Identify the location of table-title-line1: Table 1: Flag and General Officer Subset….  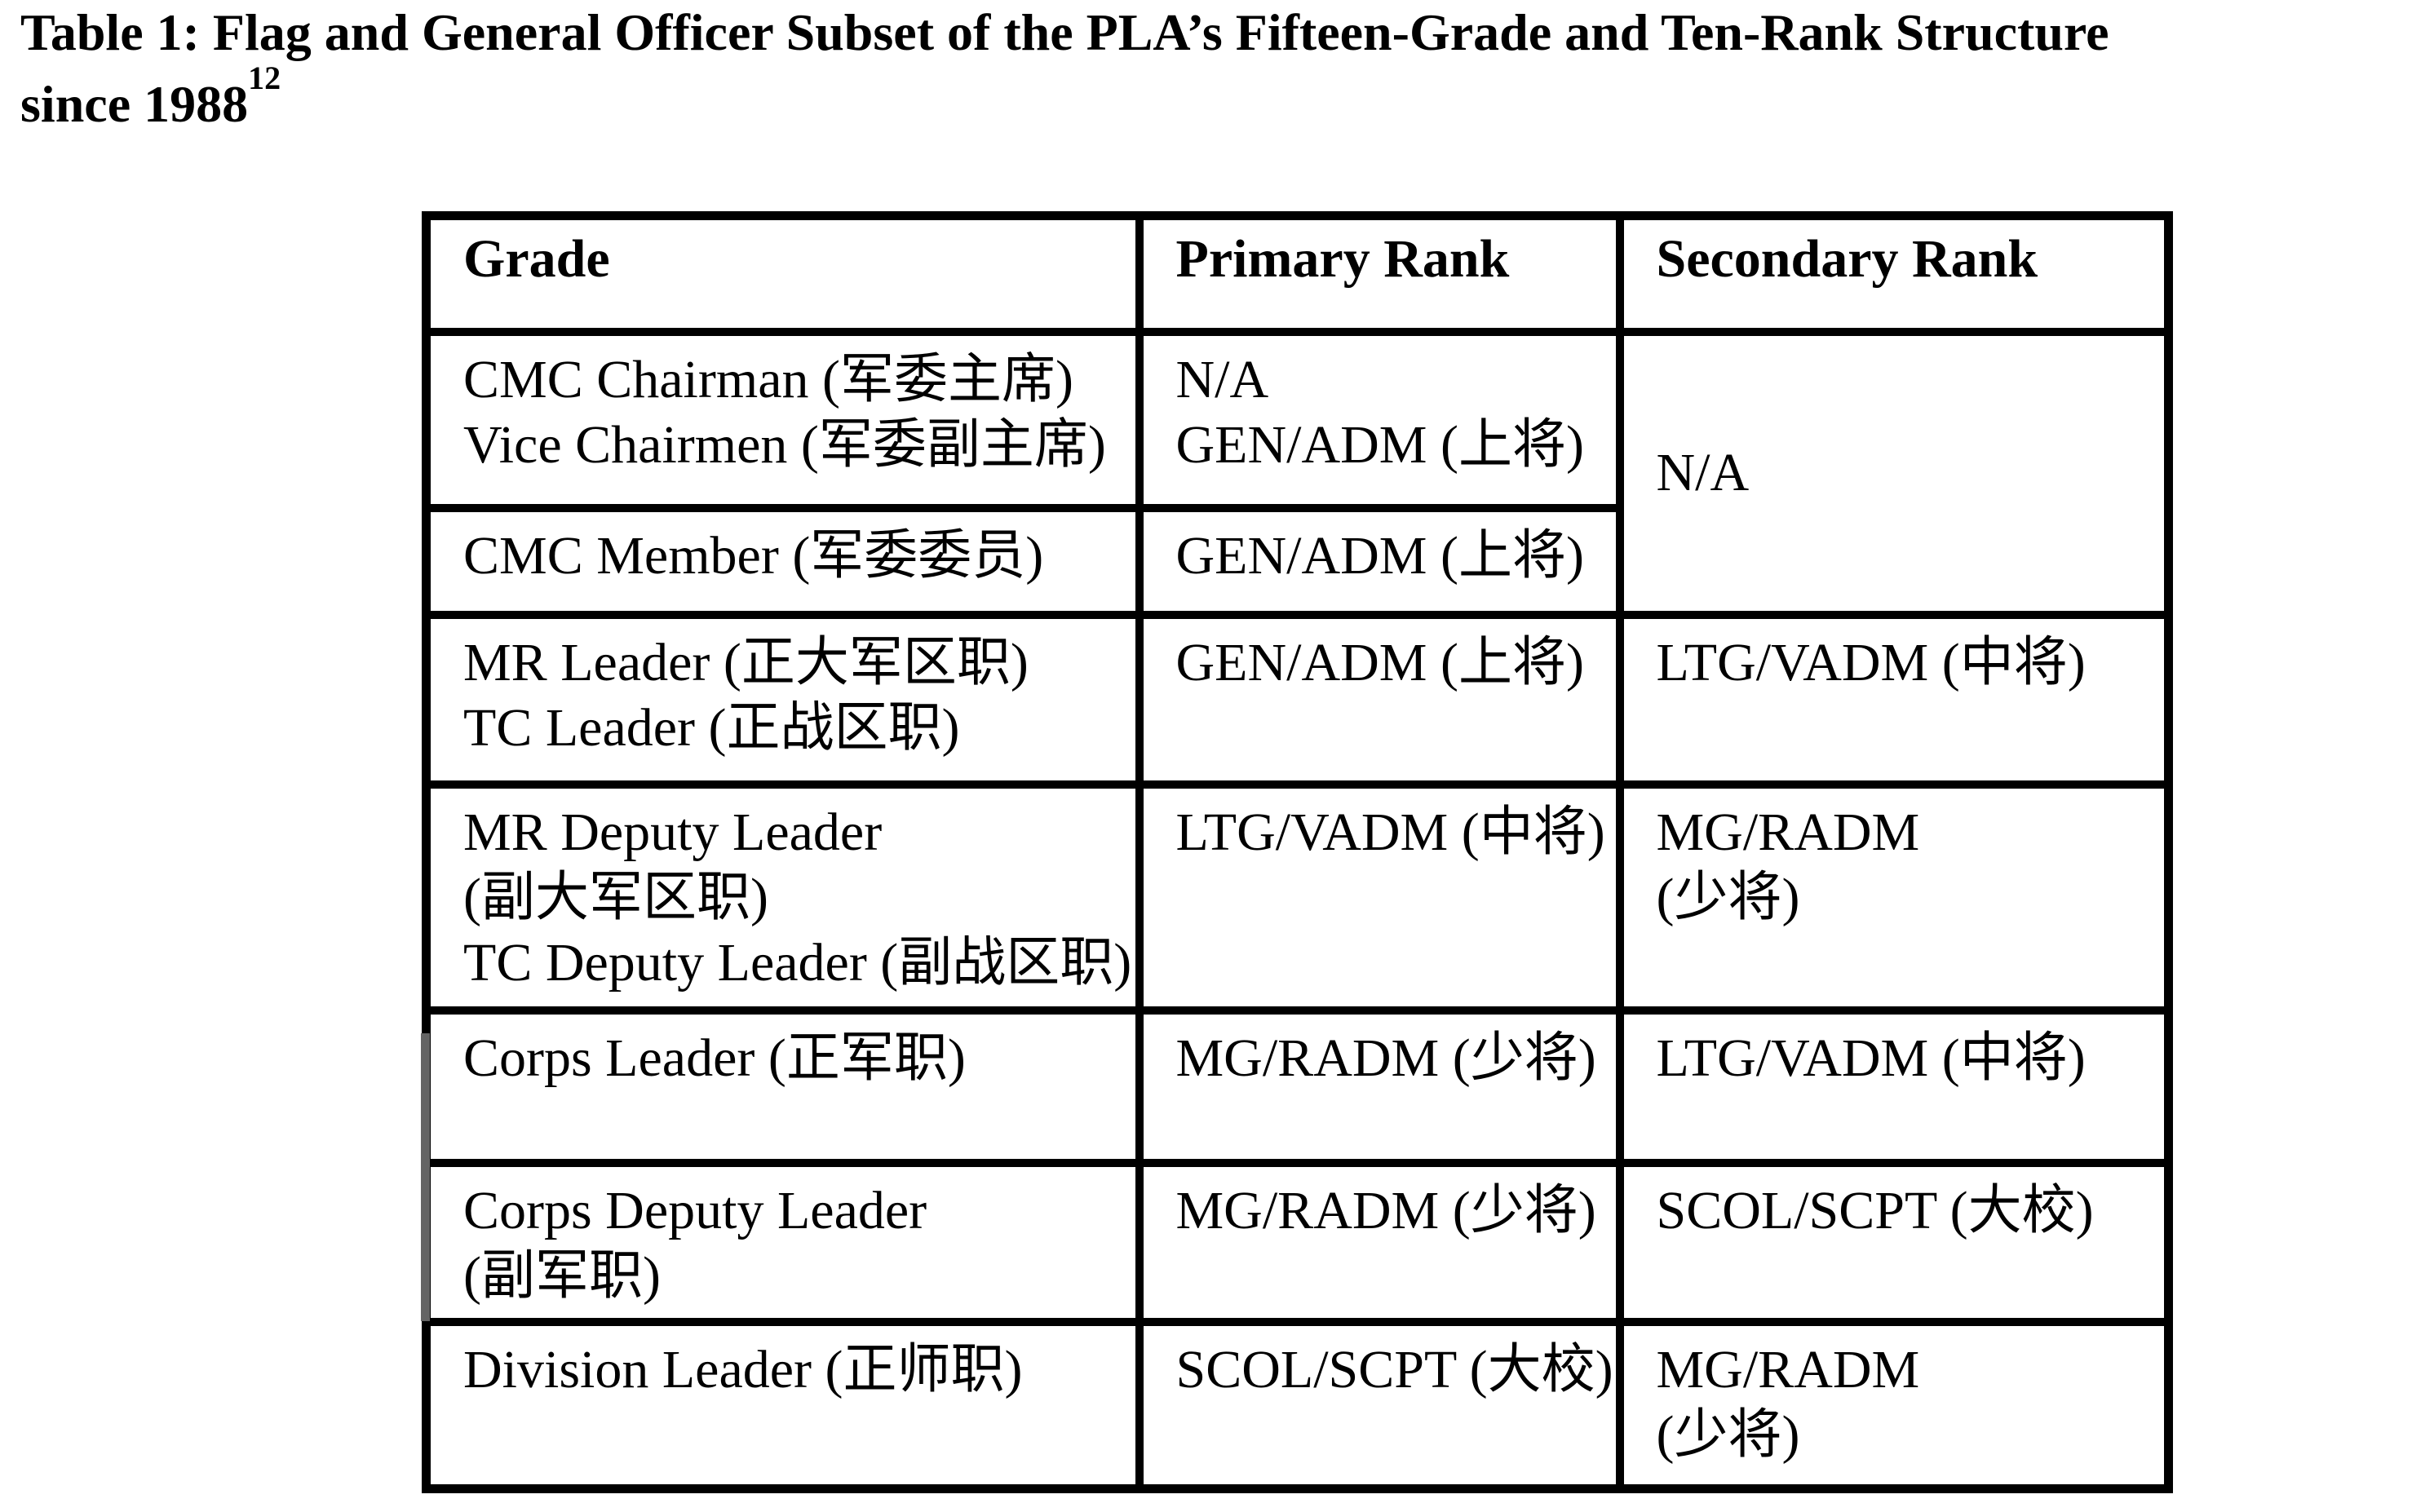
(1064, 32).